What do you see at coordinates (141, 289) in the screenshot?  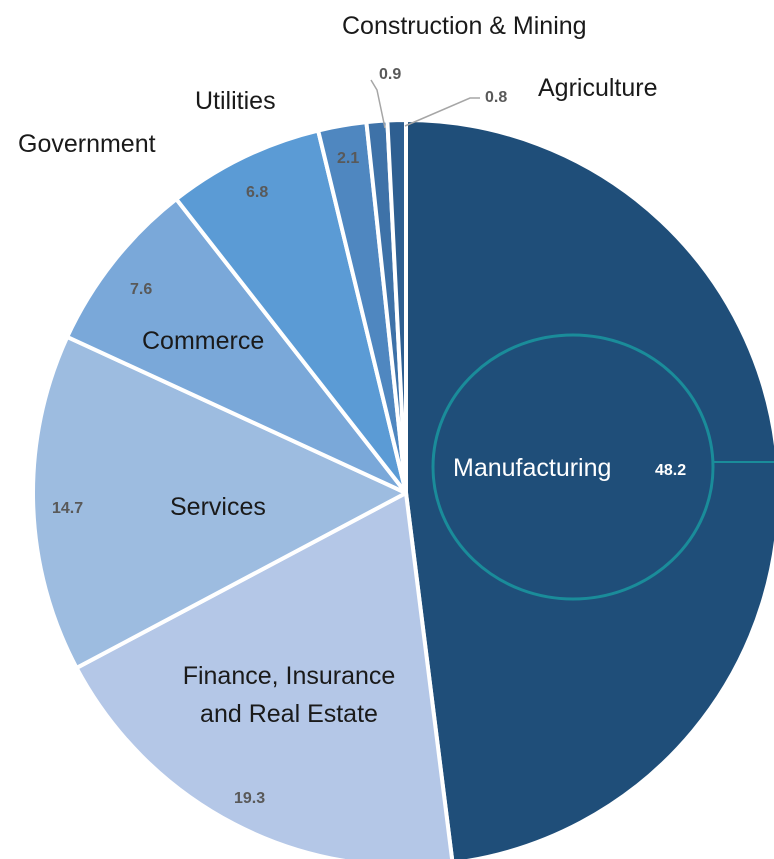 I see `value-label-commerce: 7.6` at bounding box center [141, 289].